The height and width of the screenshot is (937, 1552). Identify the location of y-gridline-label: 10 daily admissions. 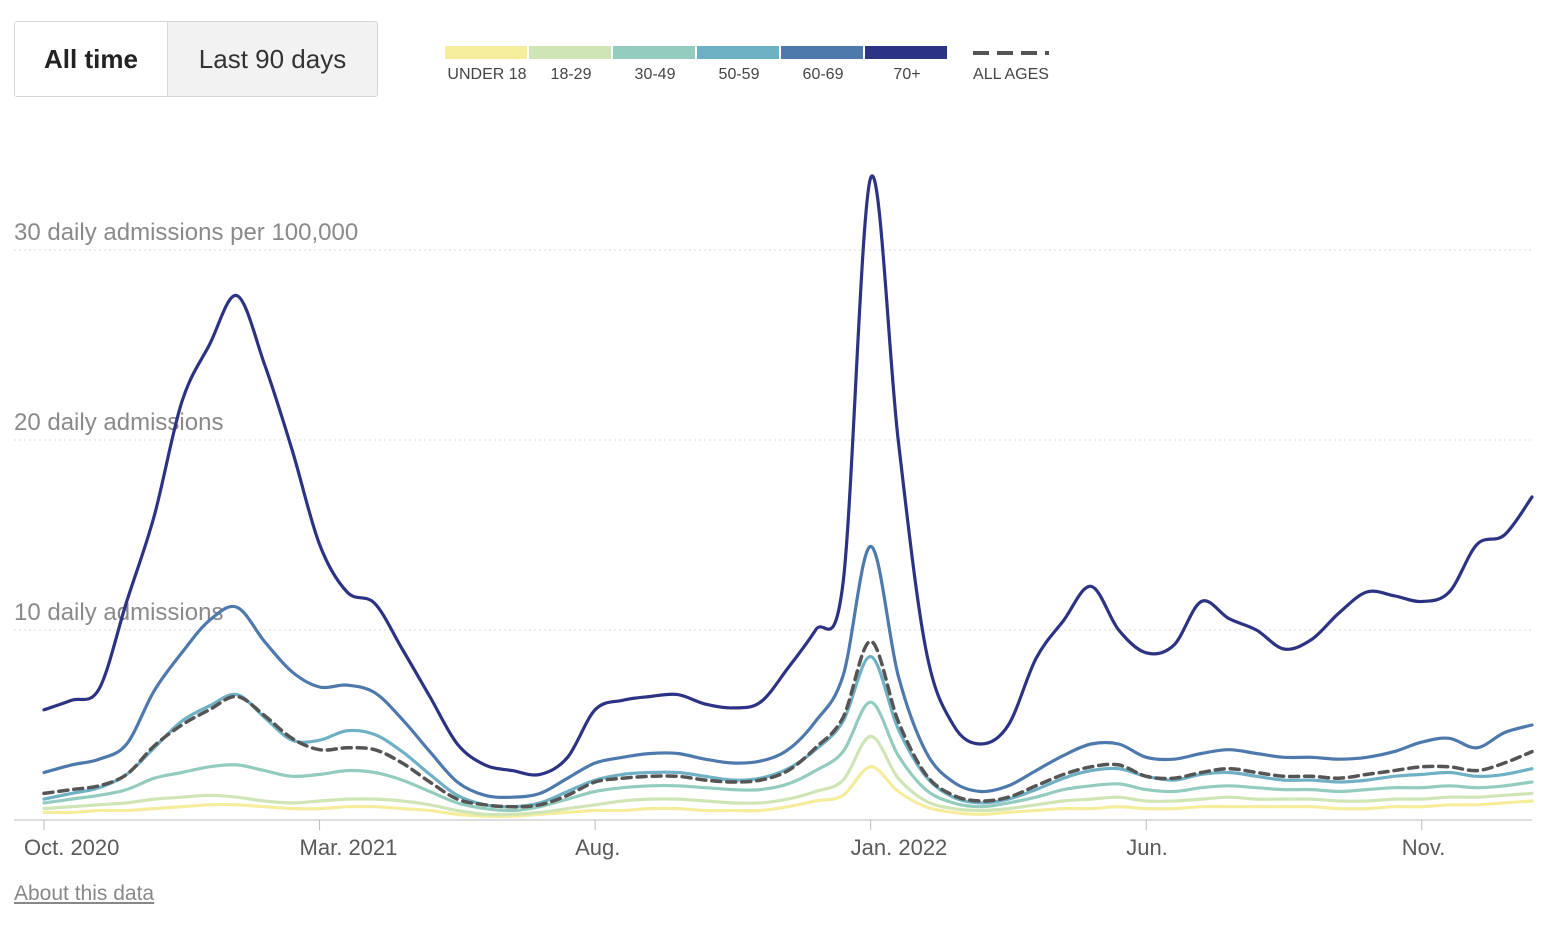
(118, 612).